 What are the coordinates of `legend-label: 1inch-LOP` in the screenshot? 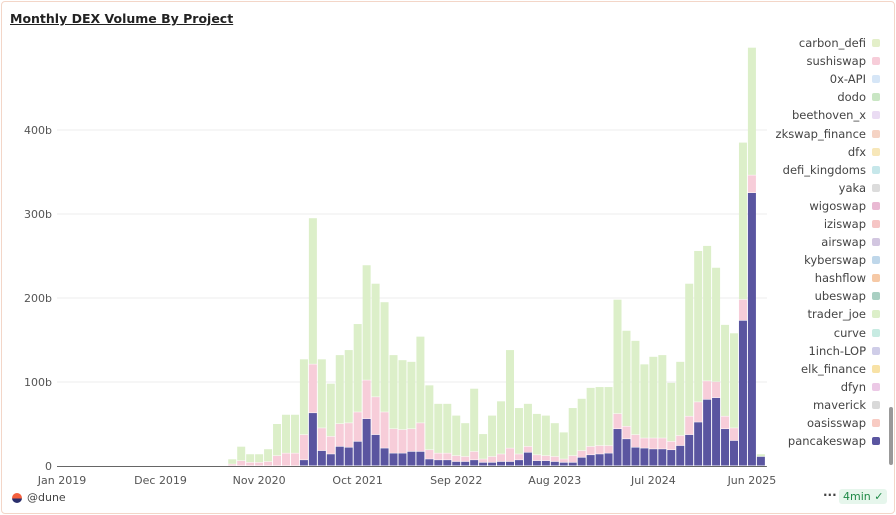 It's located at (837, 350).